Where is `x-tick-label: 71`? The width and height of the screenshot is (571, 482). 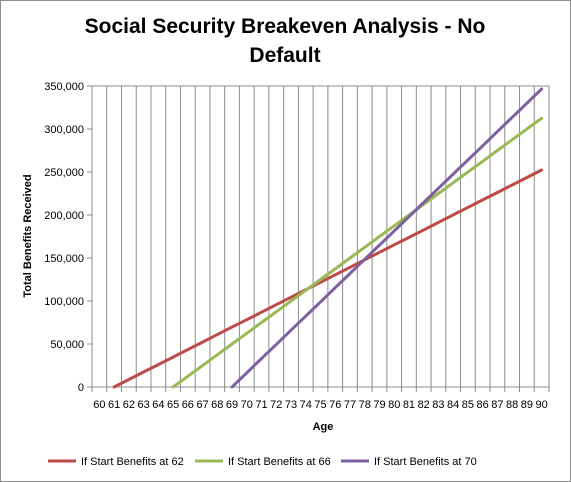
x-tick-label: 71 is located at coordinates (261, 405).